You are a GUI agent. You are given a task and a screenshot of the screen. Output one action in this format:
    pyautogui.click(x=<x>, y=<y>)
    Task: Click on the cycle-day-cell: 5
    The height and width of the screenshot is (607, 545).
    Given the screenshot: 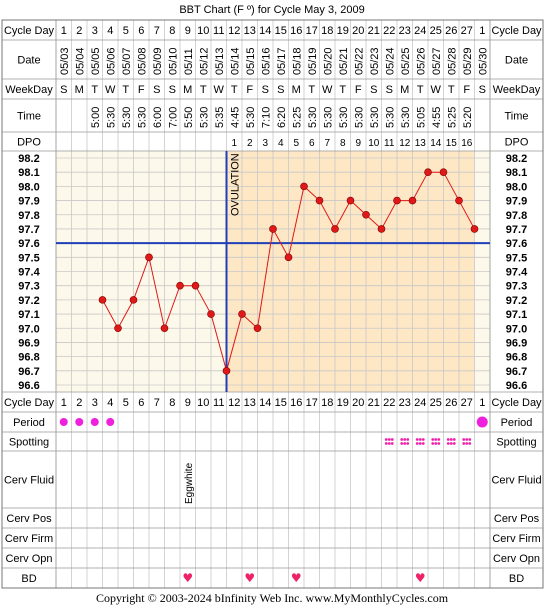 What is the action you would take?
    pyautogui.click(x=126, y=403)
    